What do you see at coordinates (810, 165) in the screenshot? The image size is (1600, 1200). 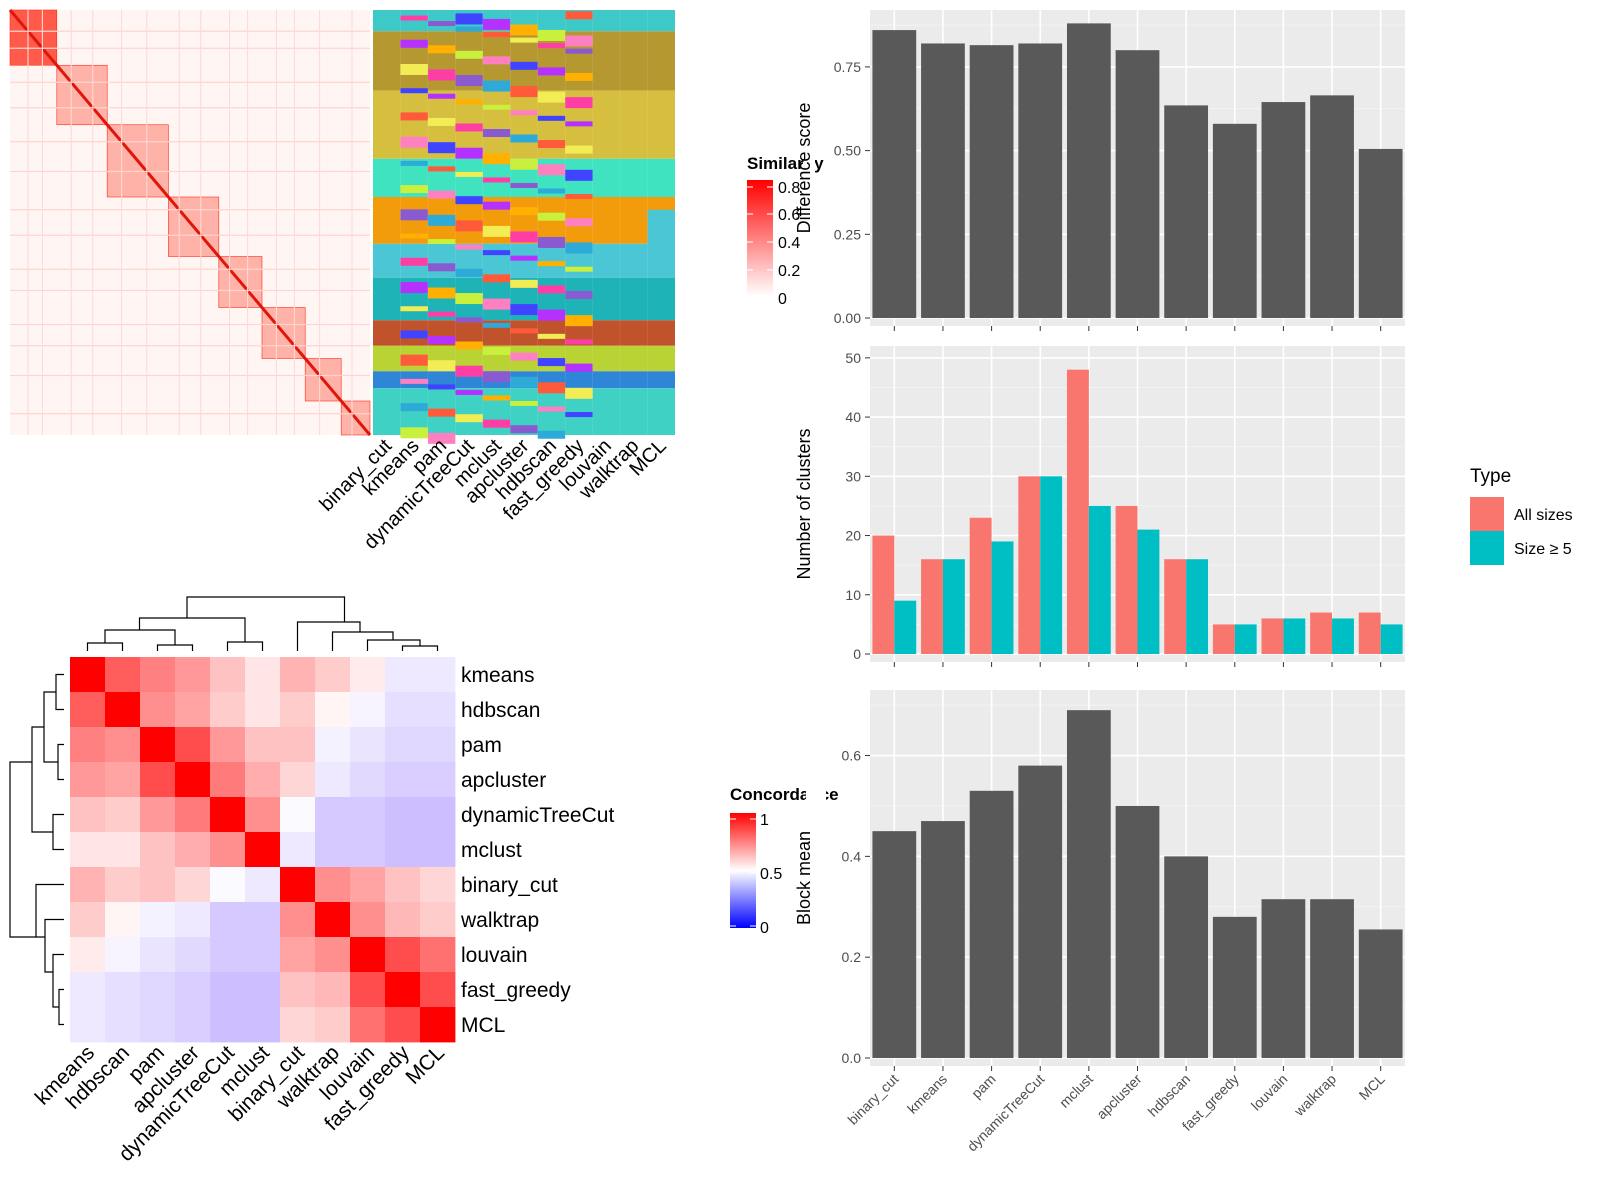 I see `legend-clip-mask` at bounding box center [810, 165].